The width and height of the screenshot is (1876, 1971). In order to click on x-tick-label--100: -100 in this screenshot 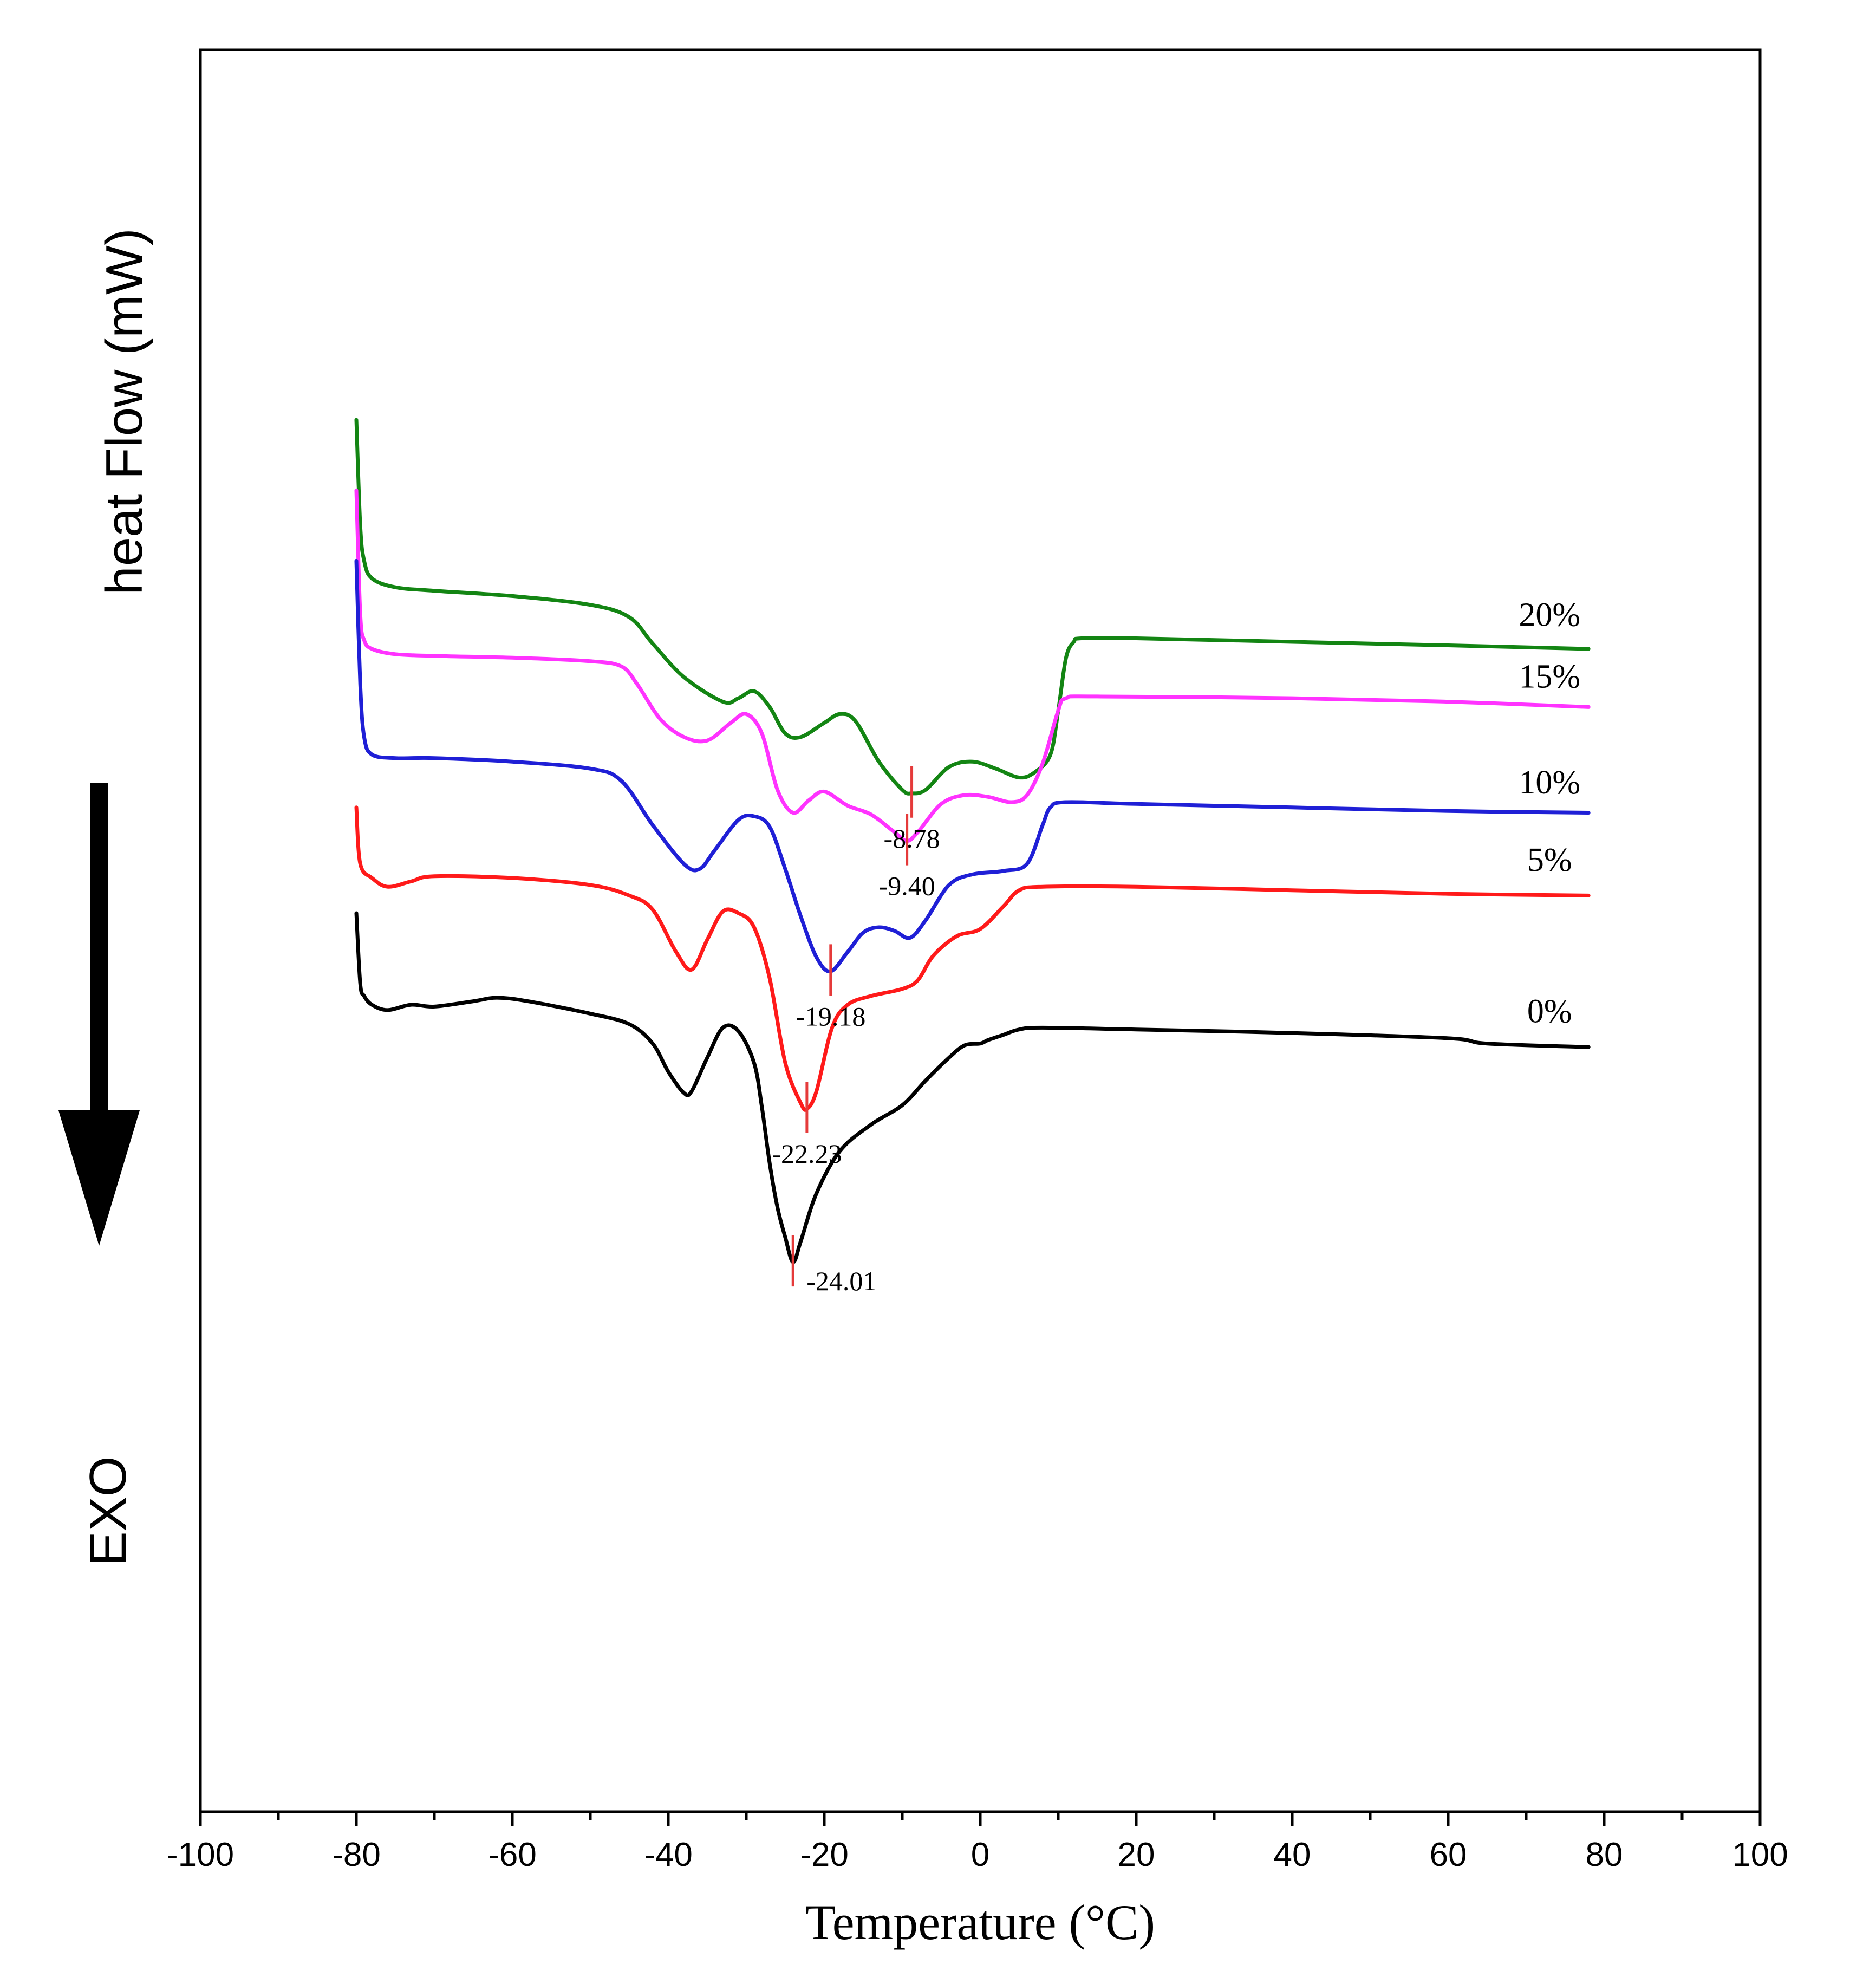, I will do `click(200, 1855)`.